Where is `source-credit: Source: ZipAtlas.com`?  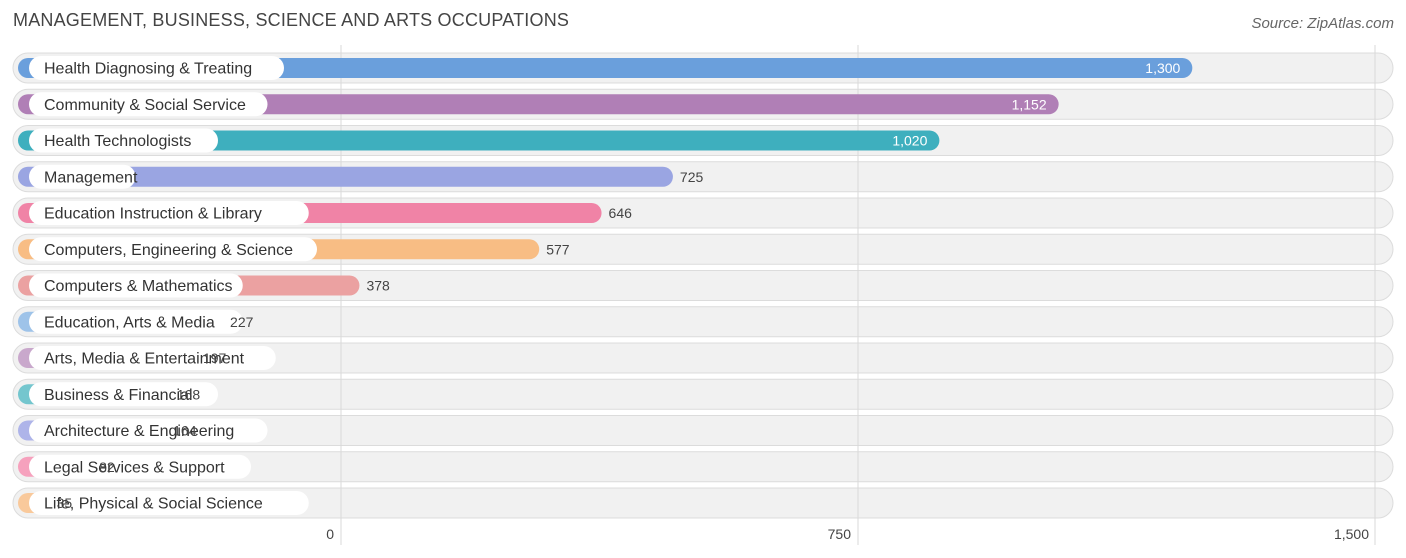
source-credit: Source: ZipAtlas.com is located at coordinates (1322, 23).